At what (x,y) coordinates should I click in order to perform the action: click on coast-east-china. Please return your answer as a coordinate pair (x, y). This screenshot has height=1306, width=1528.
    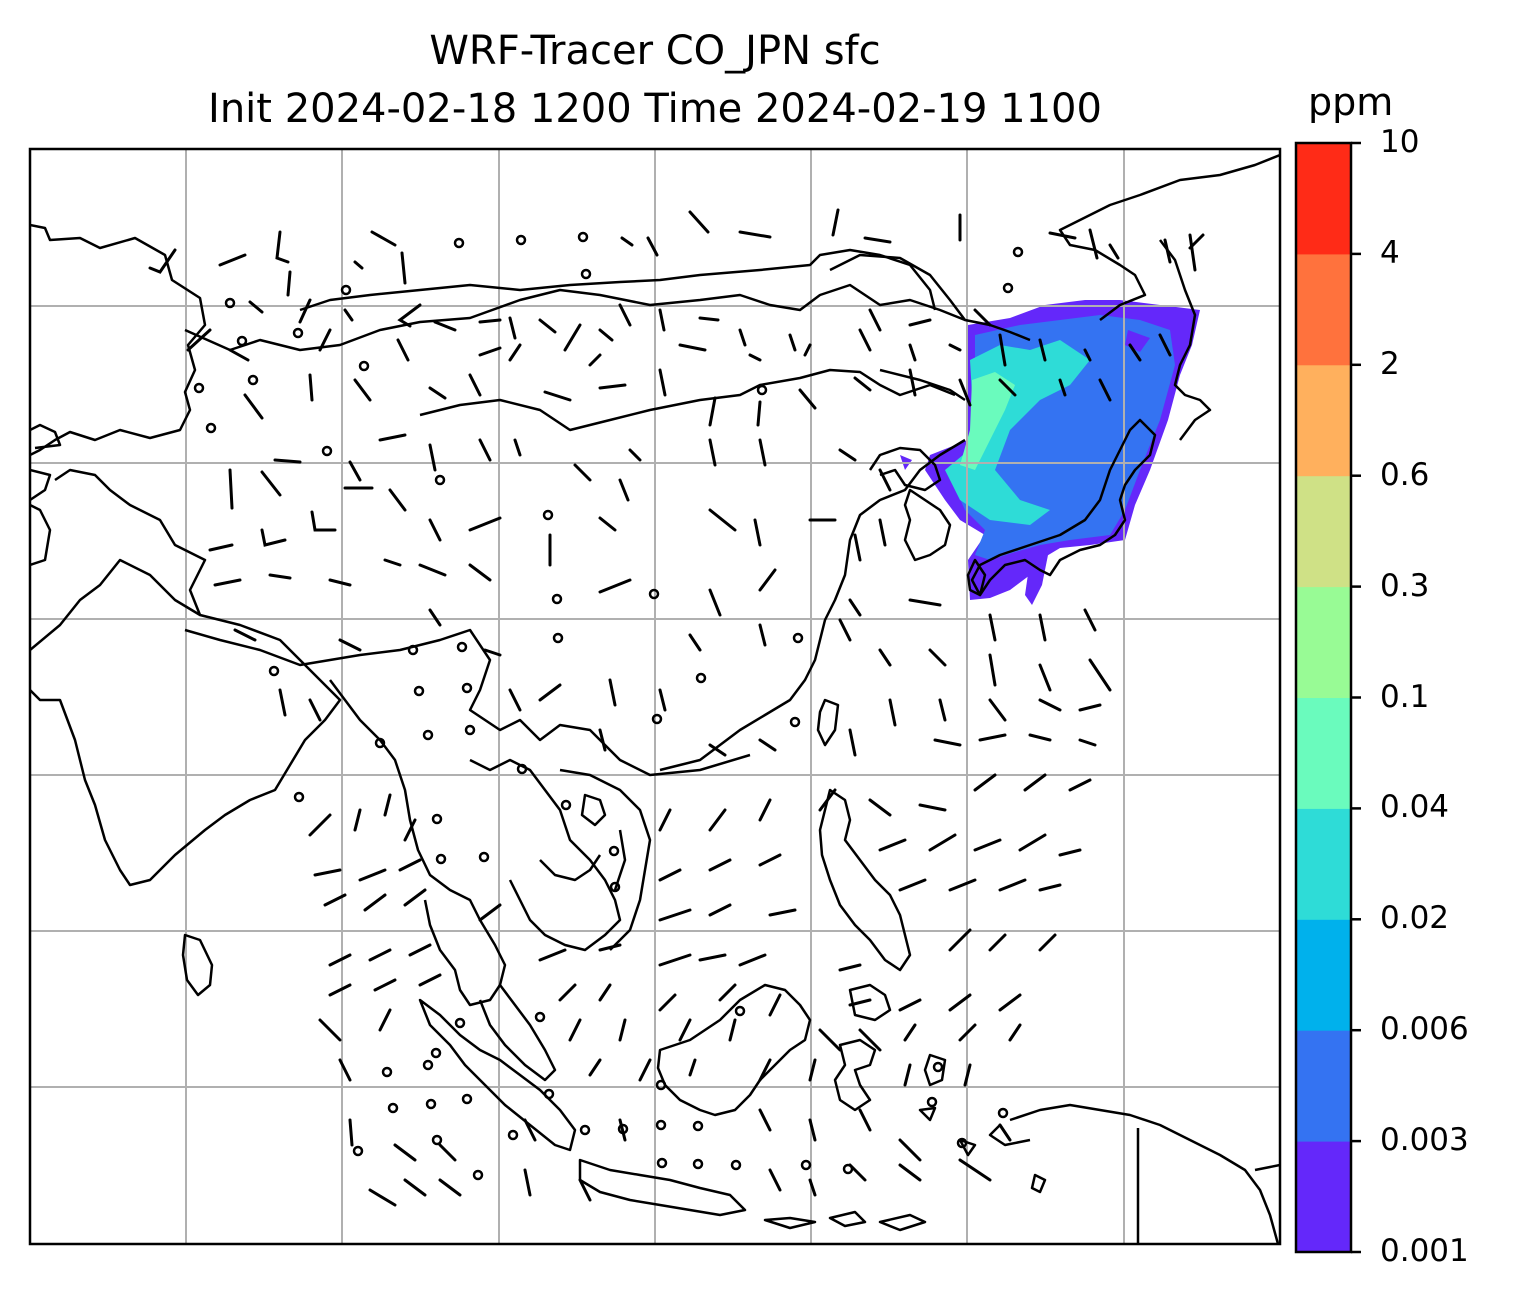
    Looking at the image, I should click on (812, 605).